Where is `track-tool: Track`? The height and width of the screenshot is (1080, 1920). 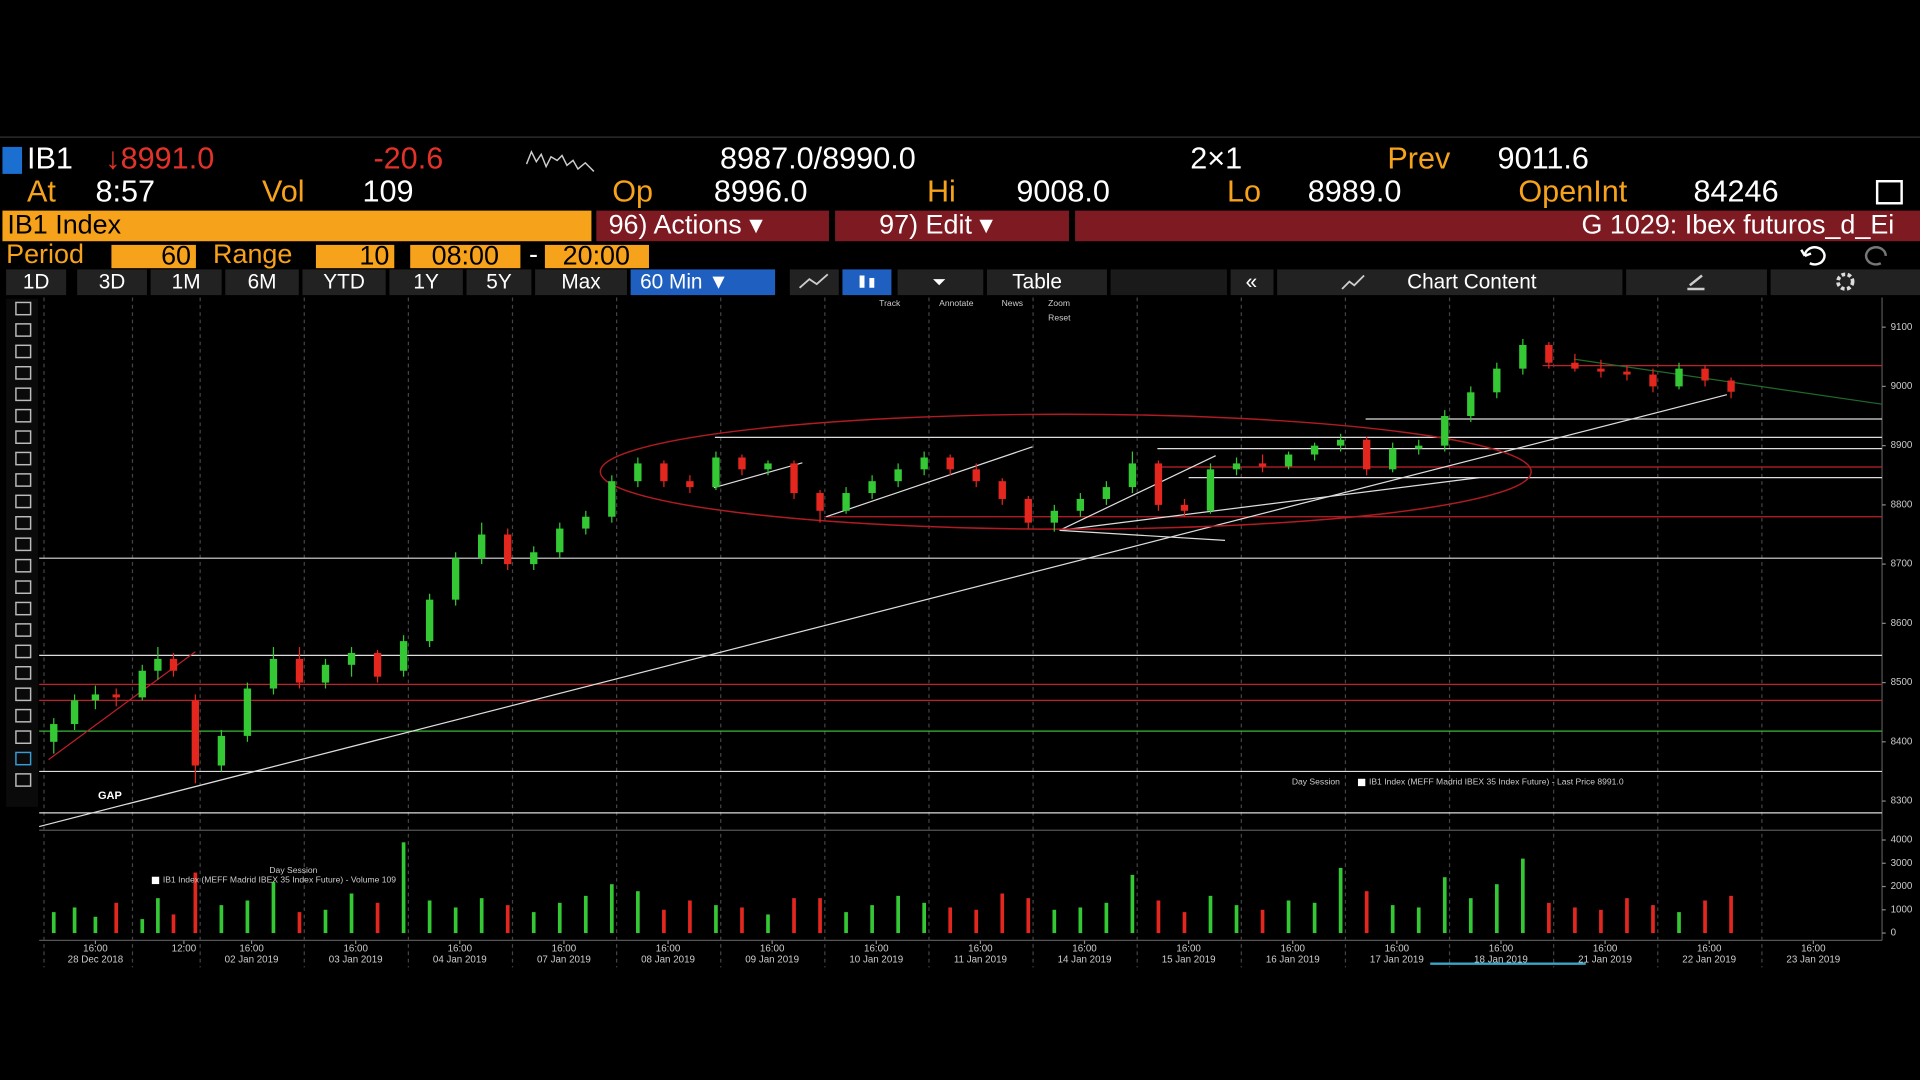
track-tool: Track is located at coordinates (890, 303).